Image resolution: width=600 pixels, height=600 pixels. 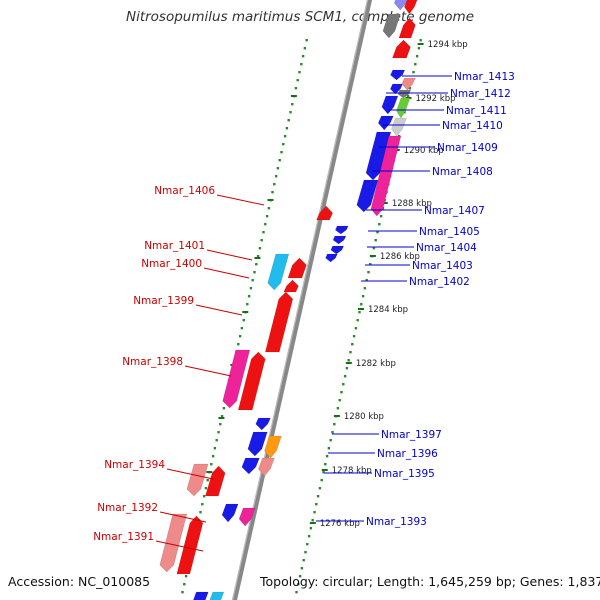 What do you see at coordinates (134, 465) in the screenshot?
I see `gene-label-nmar-1394: Nmar_1394` at bounding box center [134, 465].